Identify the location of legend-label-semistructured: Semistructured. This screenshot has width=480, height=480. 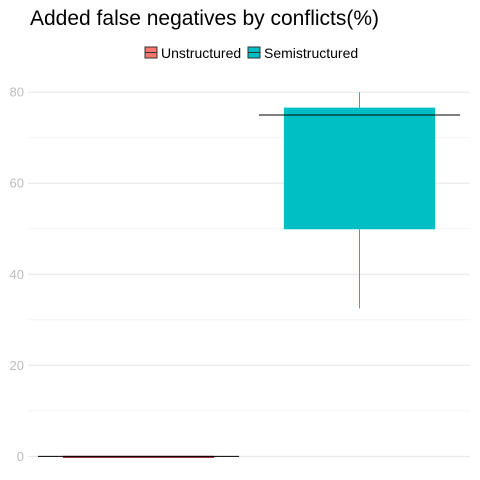
(311, 53).